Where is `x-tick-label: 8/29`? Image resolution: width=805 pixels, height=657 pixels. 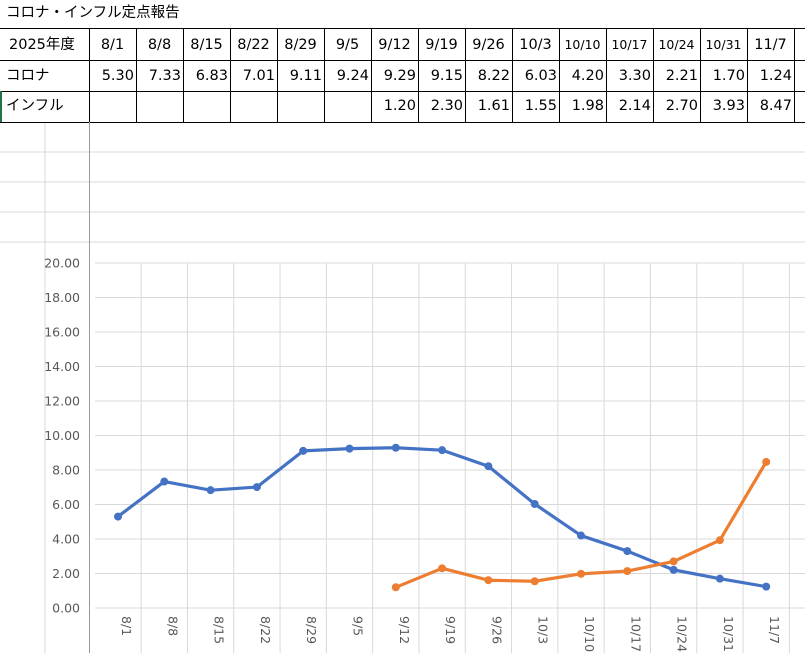 x-tick-label: 8/29 is located at coordinates (311, 630).